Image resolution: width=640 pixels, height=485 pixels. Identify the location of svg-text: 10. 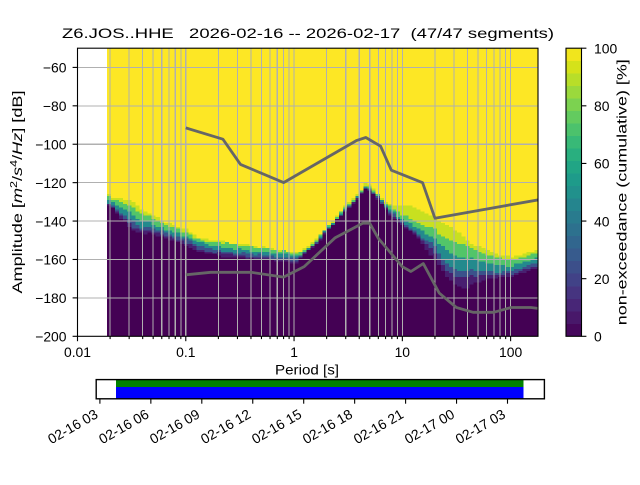
(403, 352).